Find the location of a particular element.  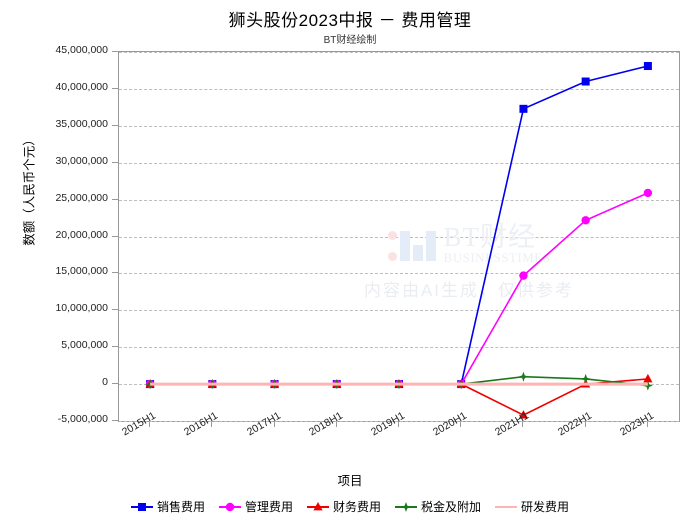

chart-subtitle: BT财经绘制 is located at coordinates (350, 40).